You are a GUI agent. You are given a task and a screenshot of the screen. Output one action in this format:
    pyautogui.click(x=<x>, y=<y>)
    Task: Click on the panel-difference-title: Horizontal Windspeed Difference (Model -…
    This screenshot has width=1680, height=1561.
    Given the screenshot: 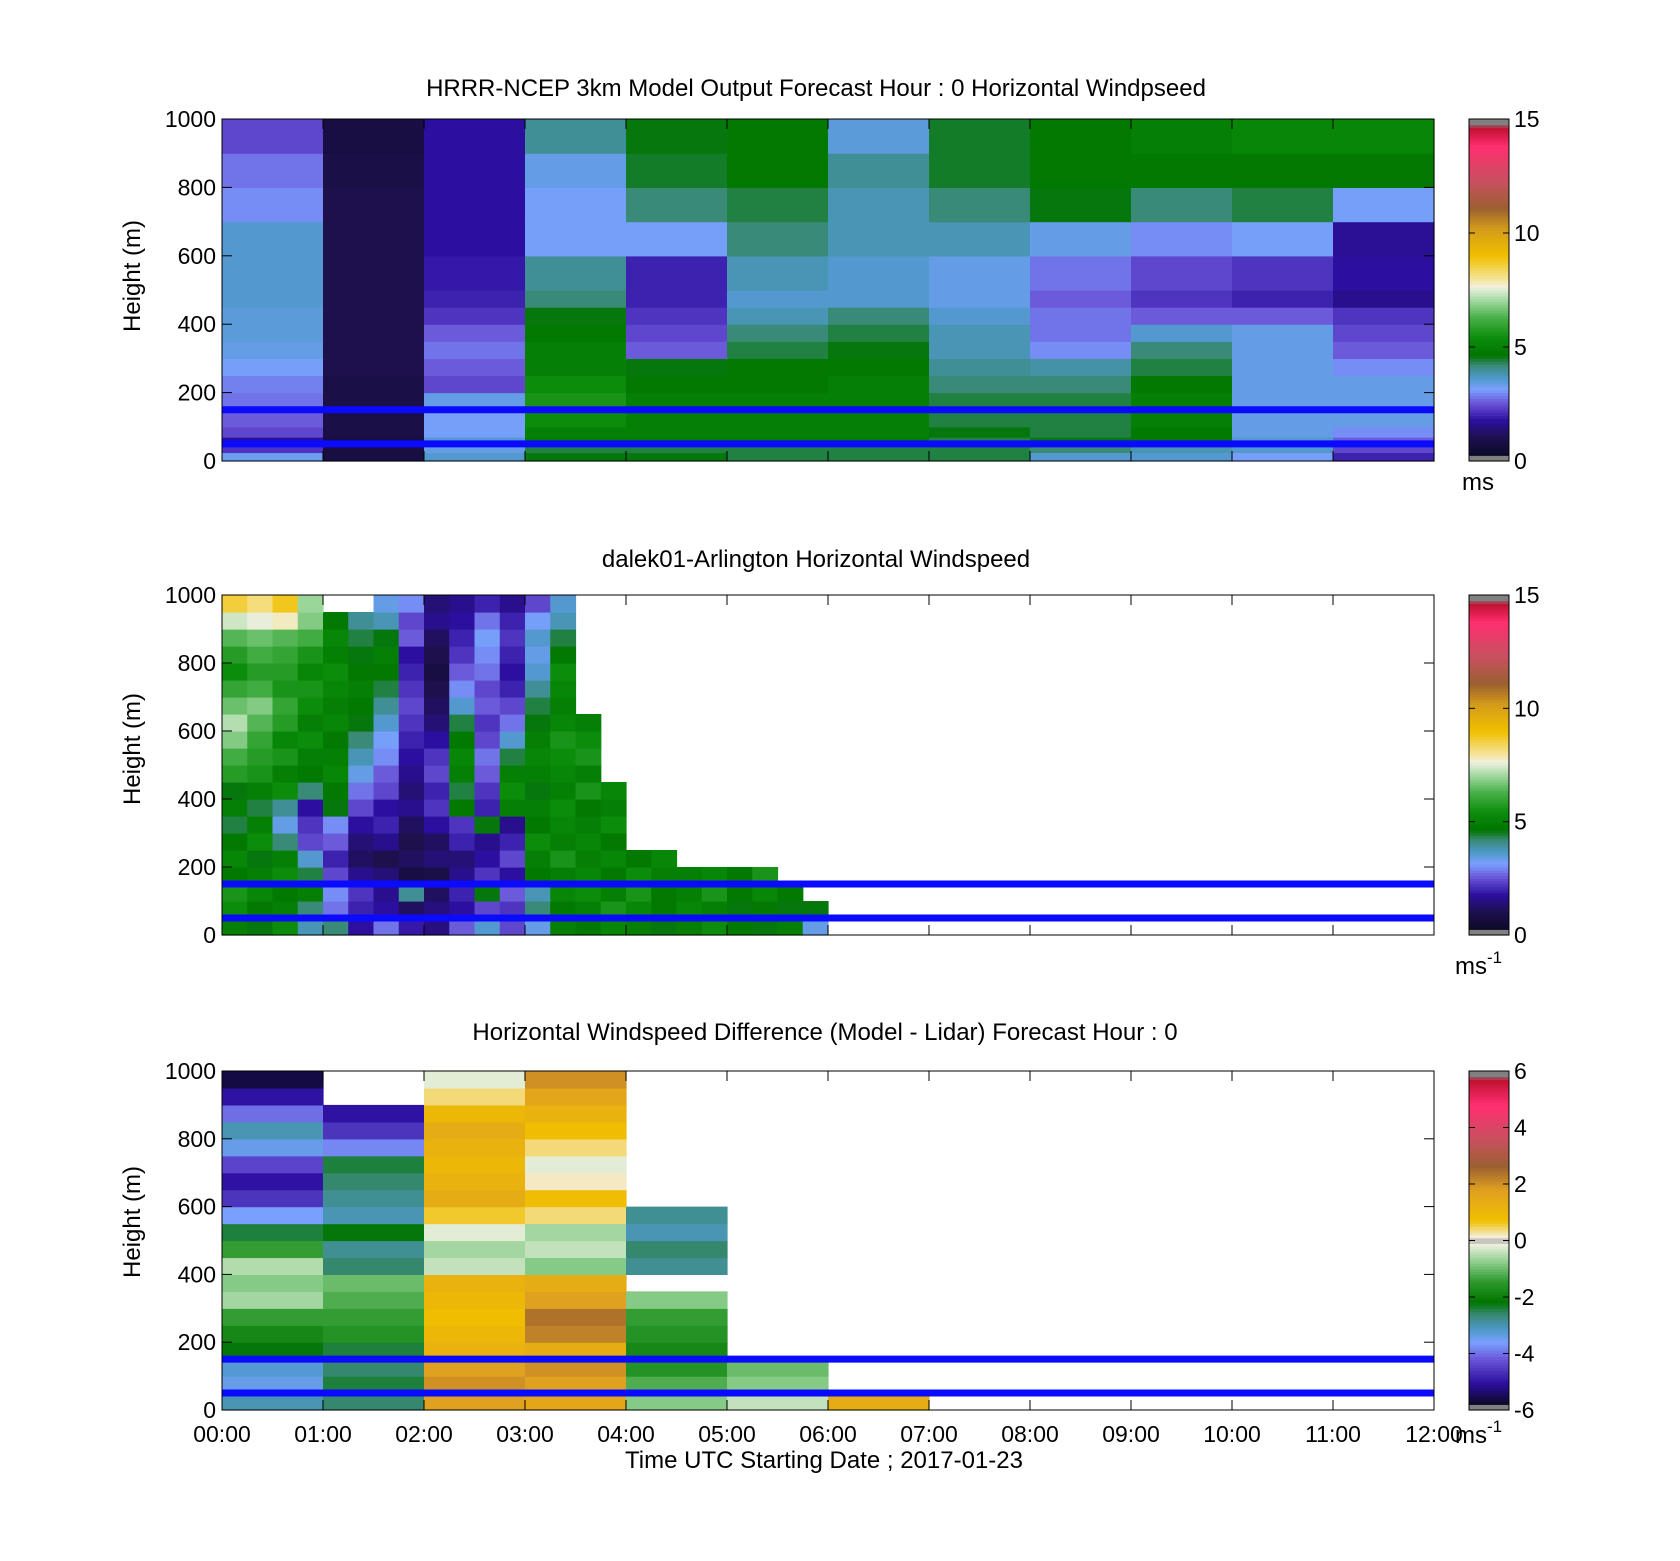 What is the action you would take?
    pyautogui.click(x=824, y=1032)
    